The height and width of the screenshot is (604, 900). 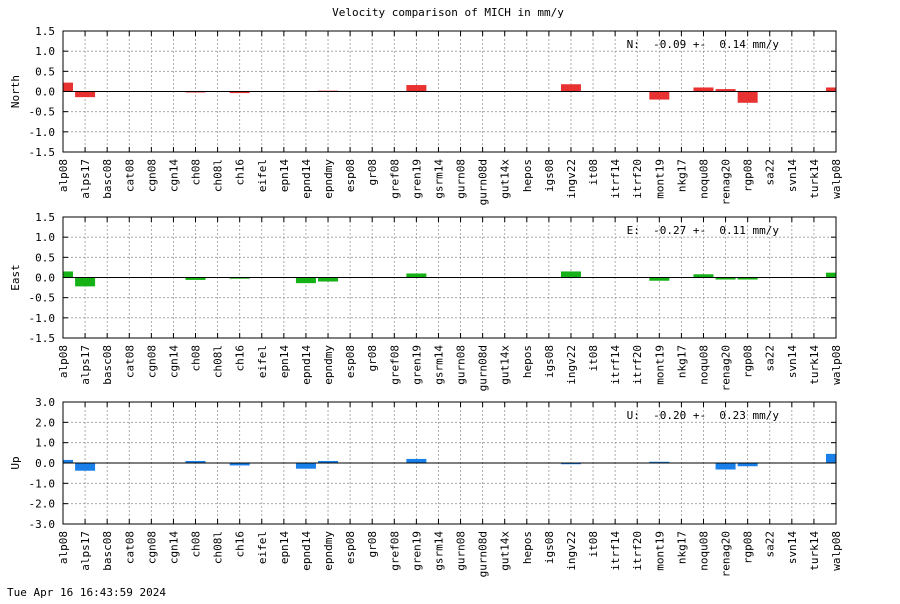 I want to click on x-tick-label: alps17, so click(x=85, y=551).